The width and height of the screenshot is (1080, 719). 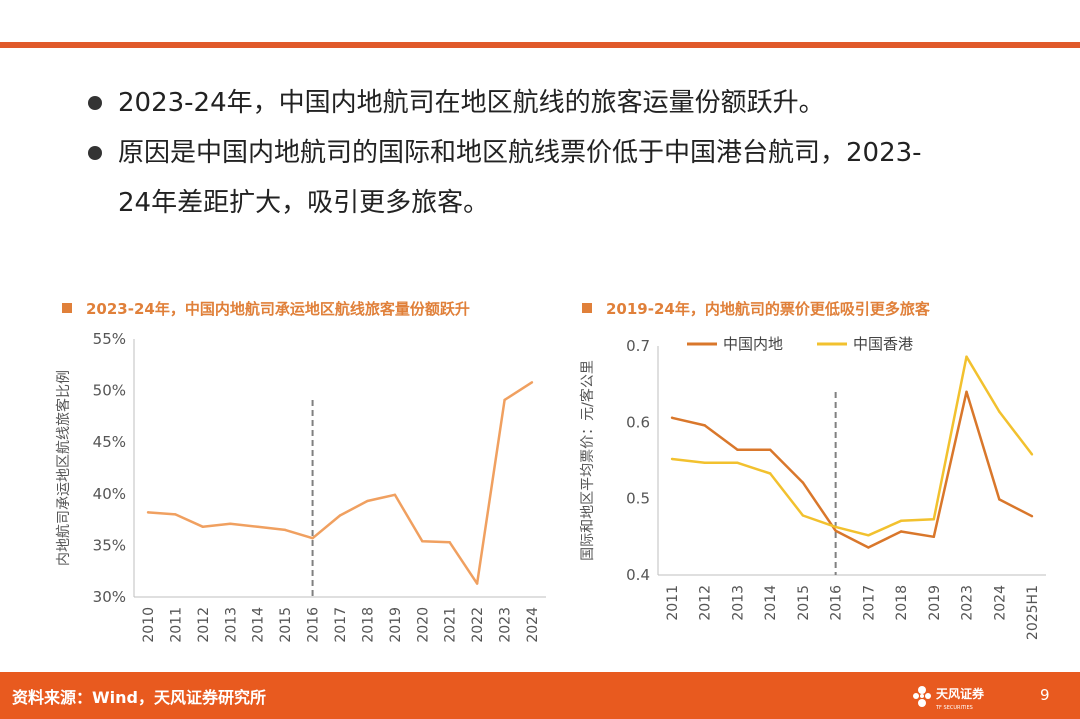 I want to click on y-axis-title: 内地航司承运地区航线旅客比例, so click(x=63, y=468).